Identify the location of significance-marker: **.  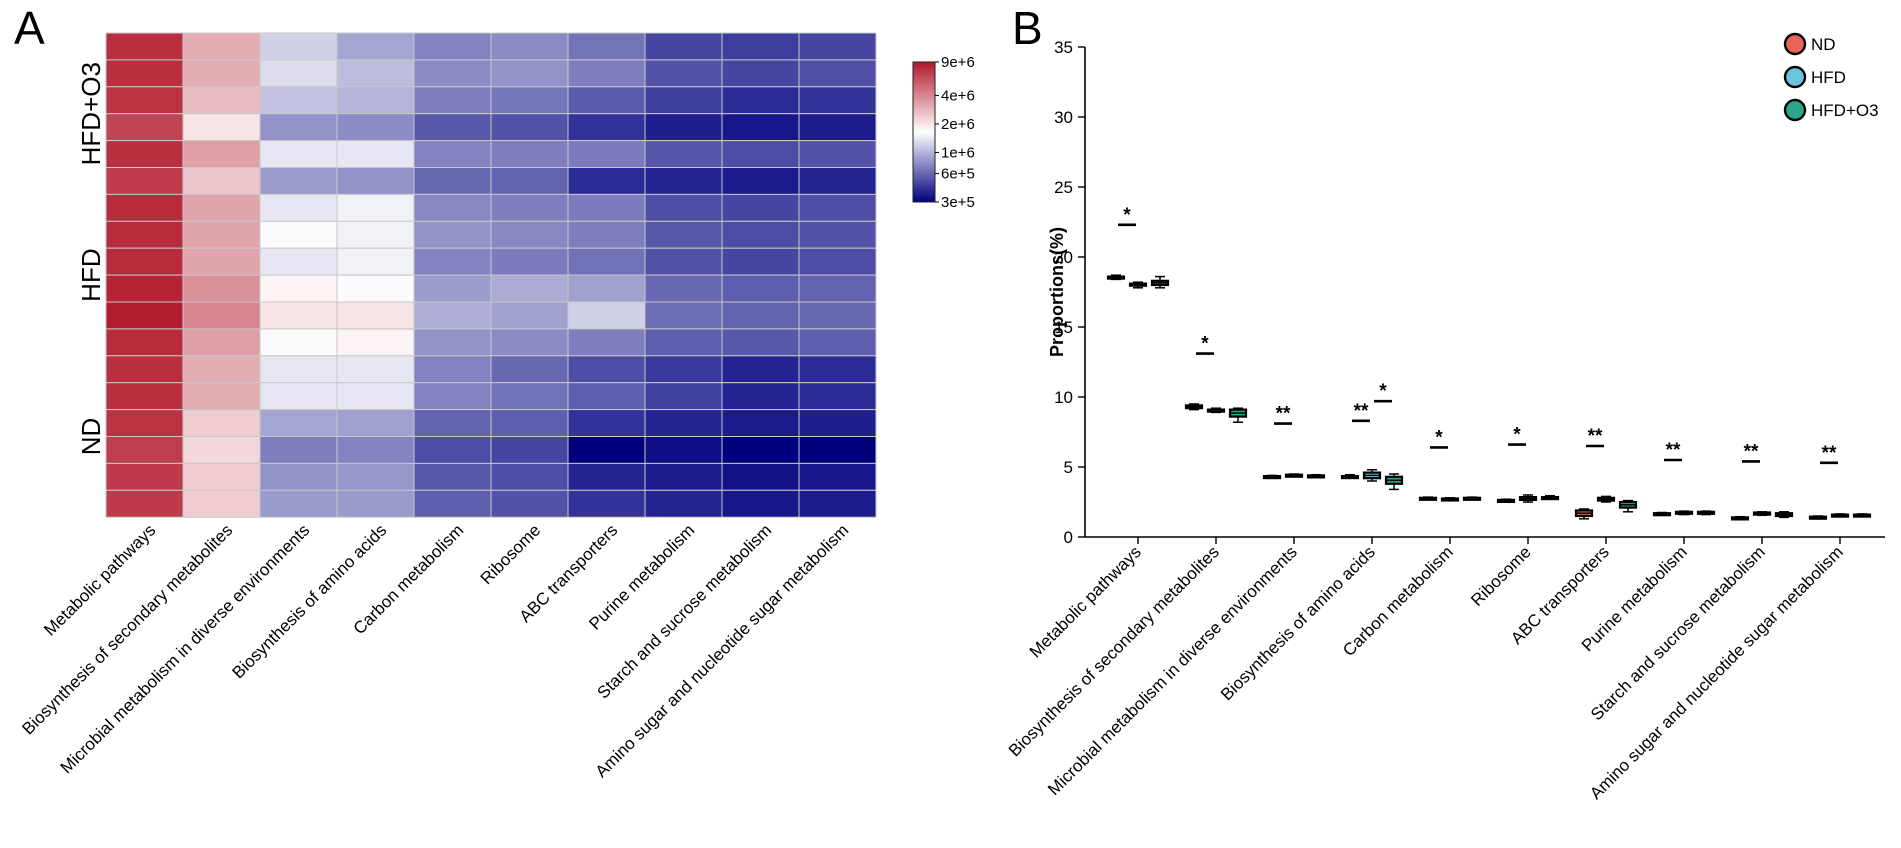
(1361, 411).